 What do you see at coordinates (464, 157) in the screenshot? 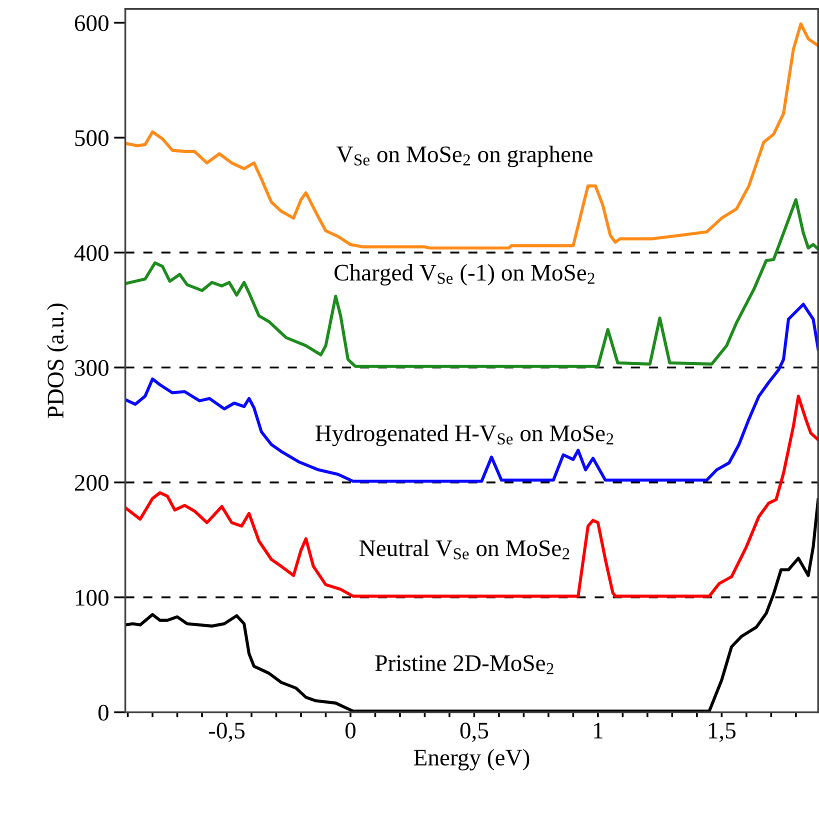
I see `series-label: V$_{Se}$ on MoSe$_{2}$ on graphene` at bounding box center [464, 157].